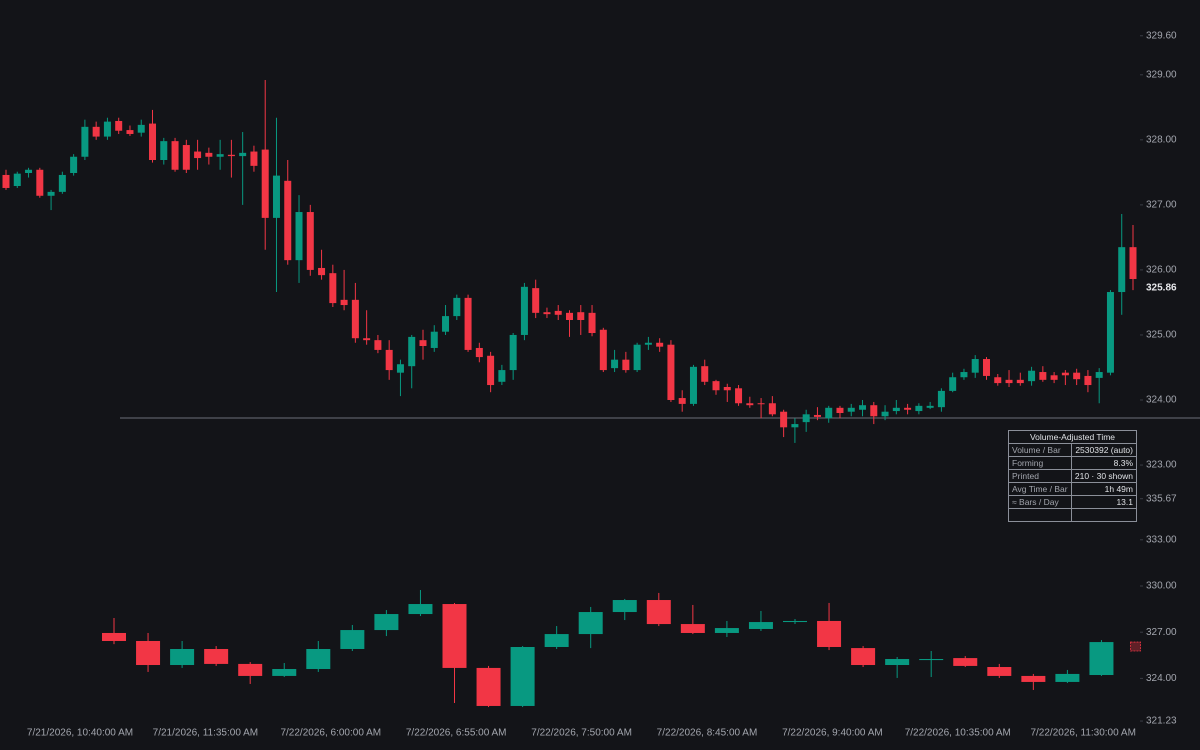 Image resolution: width=1200 pixels, height=750 pixels. I want to click on table-row: Printed 210 · 30 shown, so click(1073, 476).